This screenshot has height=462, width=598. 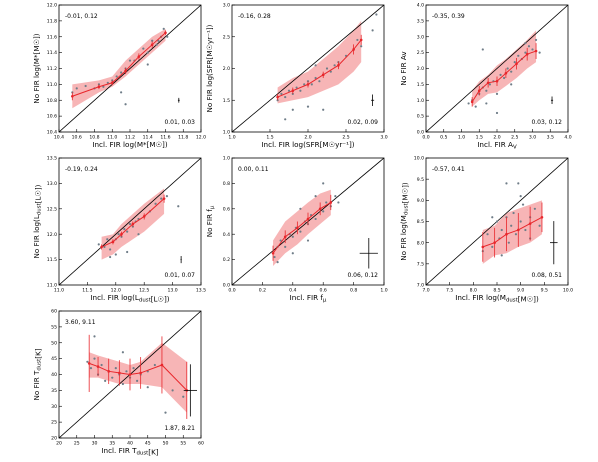 What do you see at coordinates (226, 209) in the screenshot?
I see `y-tick-label: 0.6` at bounding box center [226, 209].